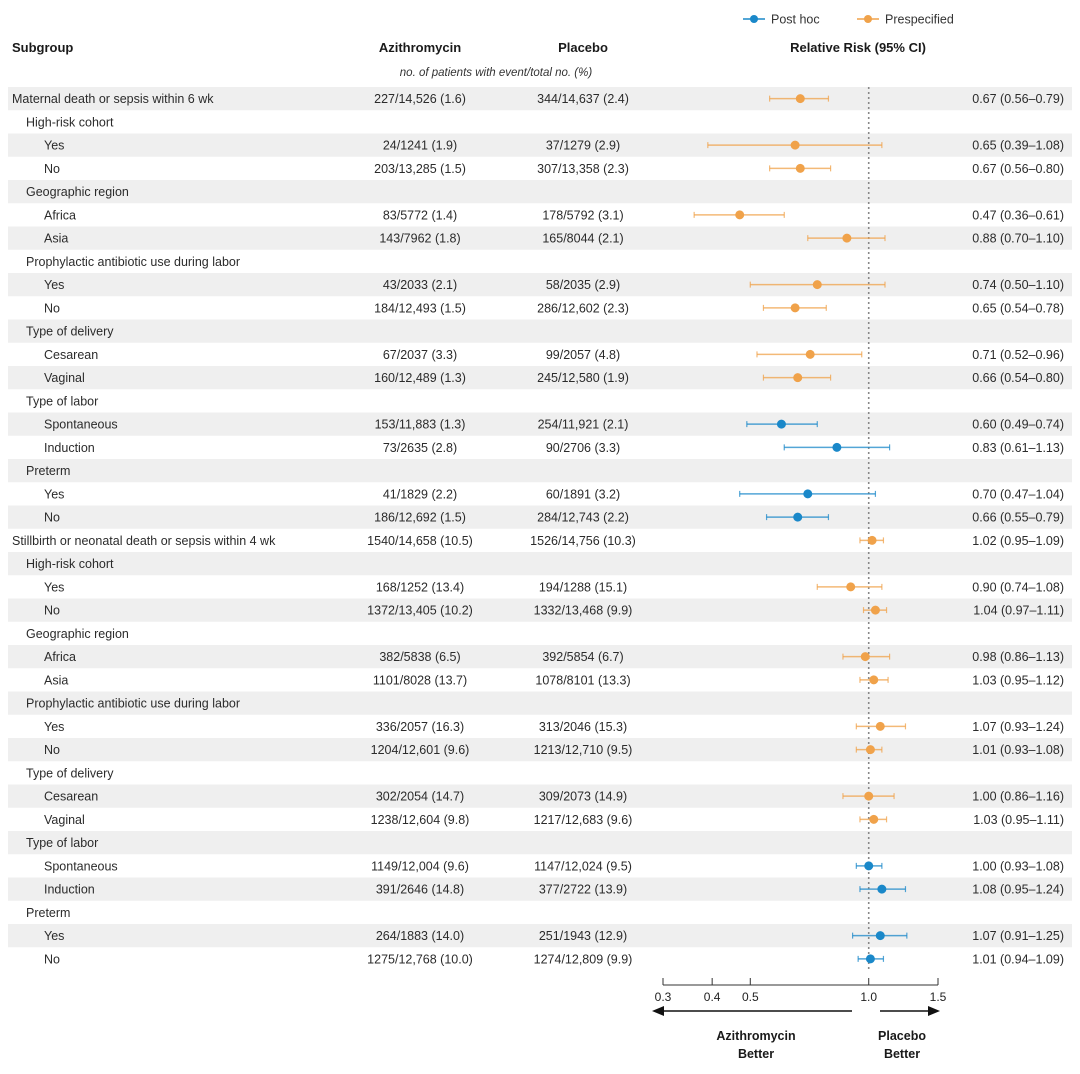 The width and height of the screenshot is (1080, 1074). Describe the element at coordinates (1018, 866) in the screenshot. I see `rr-value: 1.00 (0.93–1.08)` at that location.